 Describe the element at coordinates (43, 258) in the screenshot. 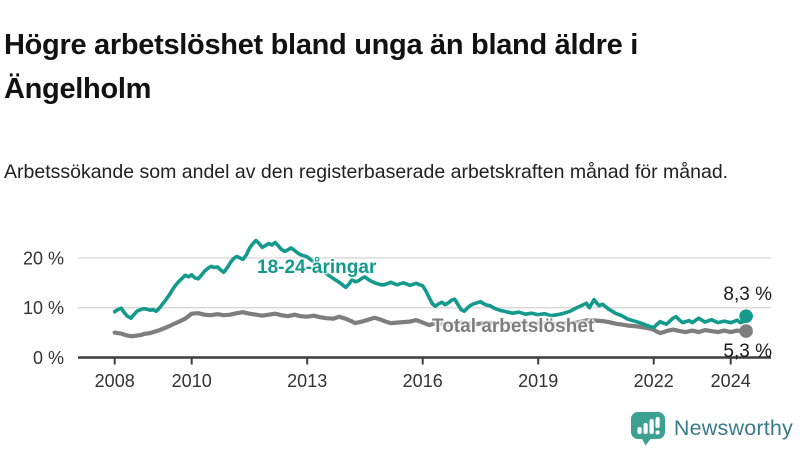

I see `y-tick-label: 20 %` at that location.